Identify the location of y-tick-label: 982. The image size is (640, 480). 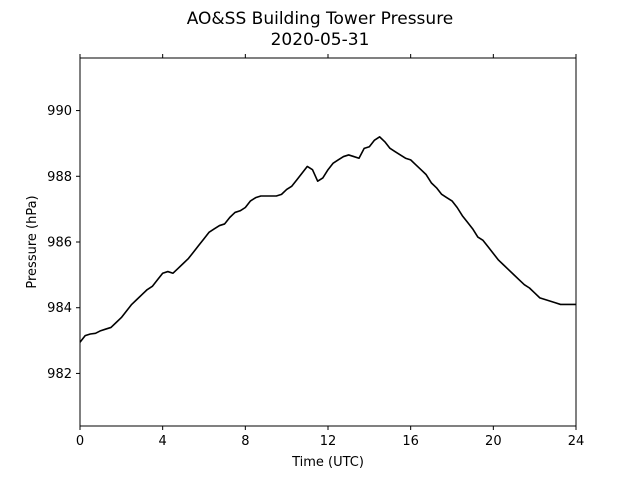
(59, 374).